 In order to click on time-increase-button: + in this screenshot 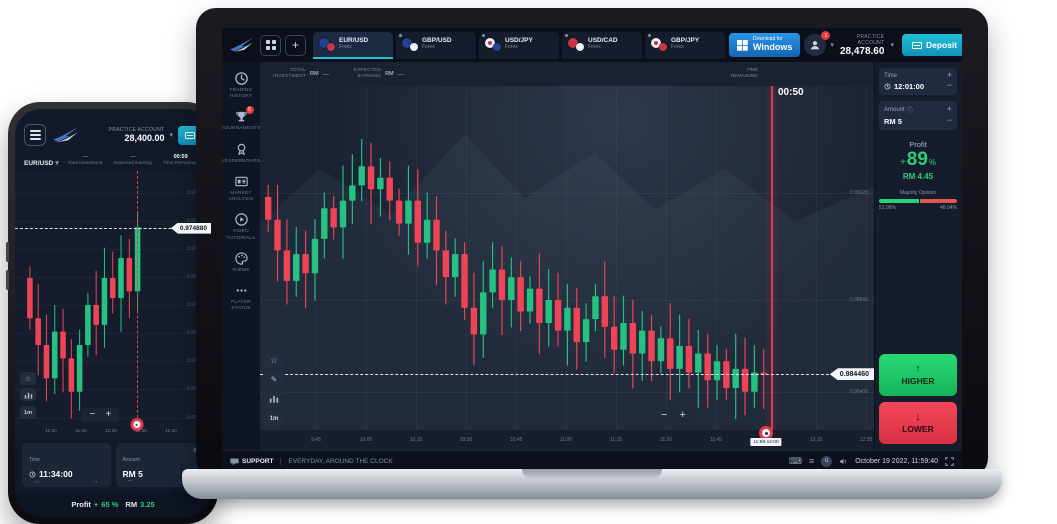, I will do `click(949, 75)`.